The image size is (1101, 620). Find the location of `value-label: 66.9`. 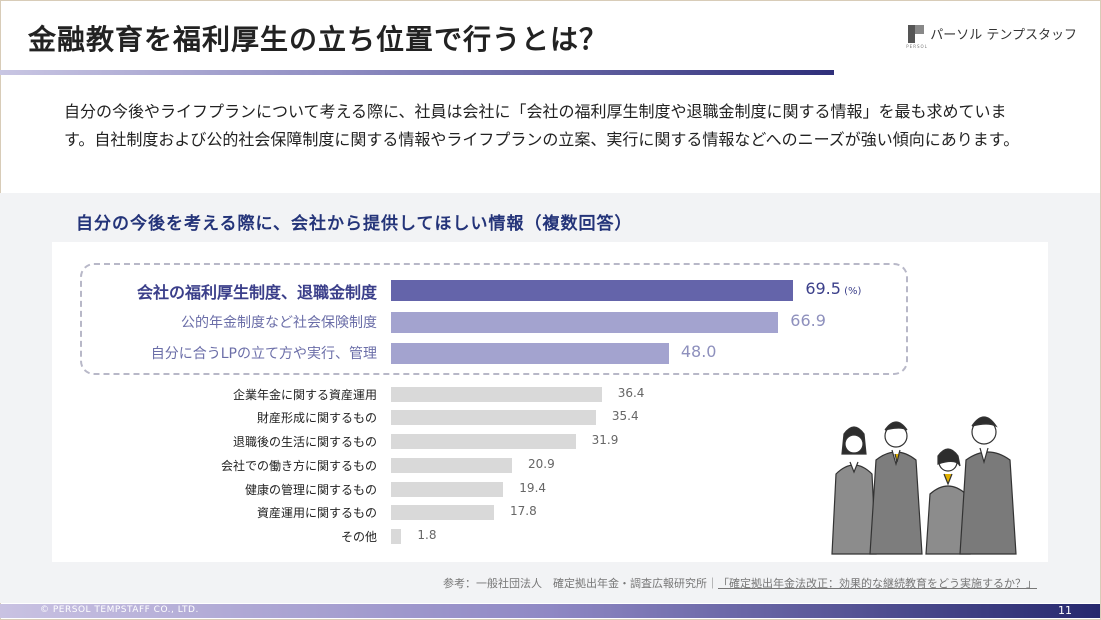

value-label: 66.9 is located at coordinates (808, 320).